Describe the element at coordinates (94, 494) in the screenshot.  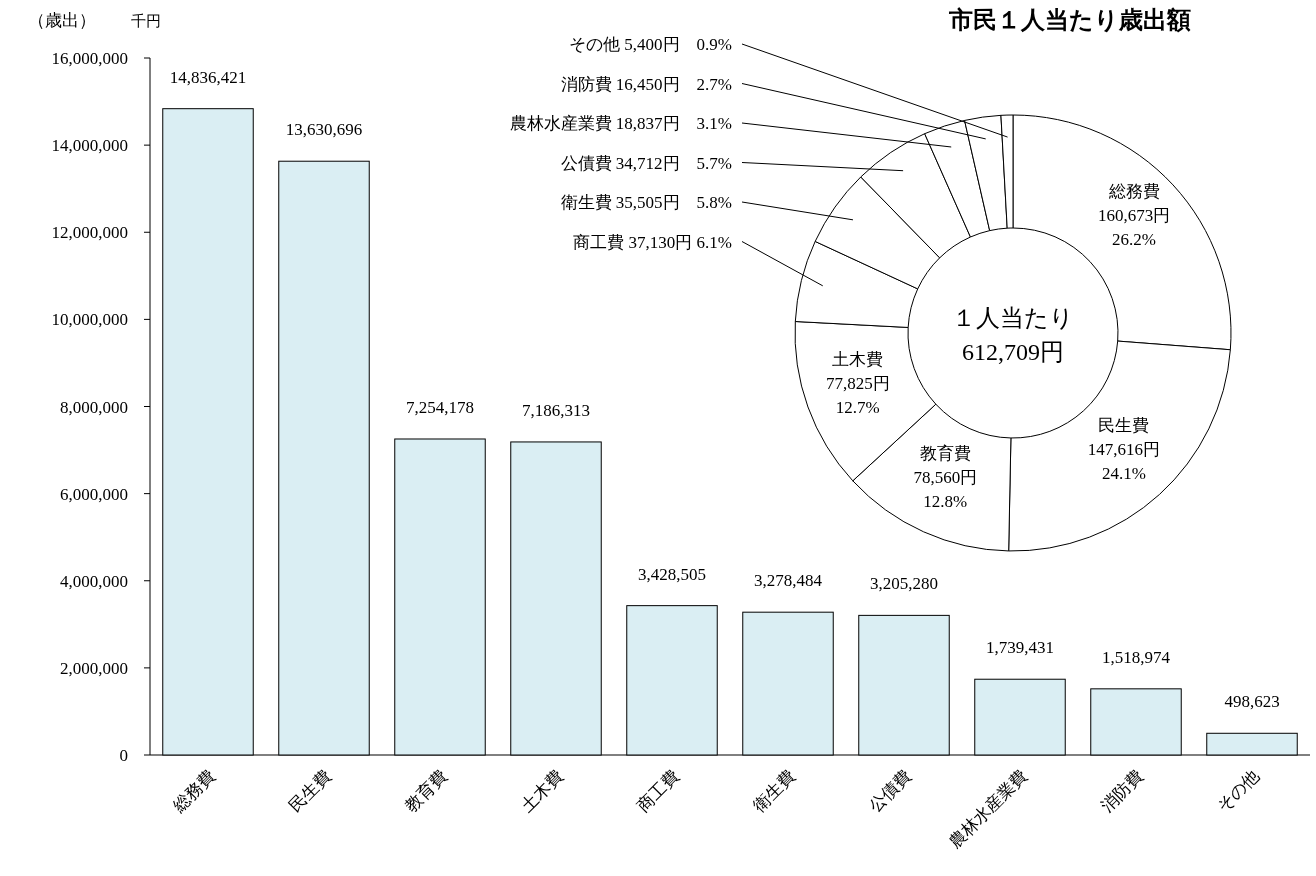
I see `y-tick-label: 6,000,000` at that location.